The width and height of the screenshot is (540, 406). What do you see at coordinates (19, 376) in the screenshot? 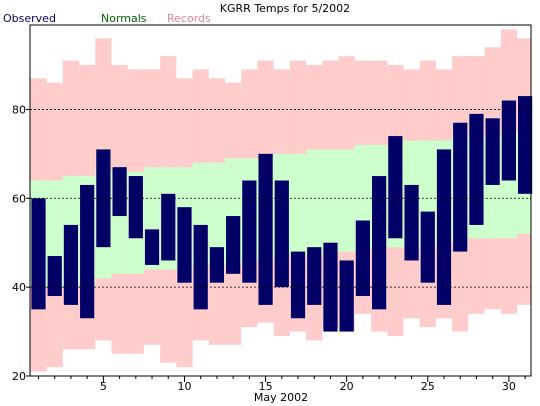
I see `y-tick-label: 20` at bounding box center [19, 376].